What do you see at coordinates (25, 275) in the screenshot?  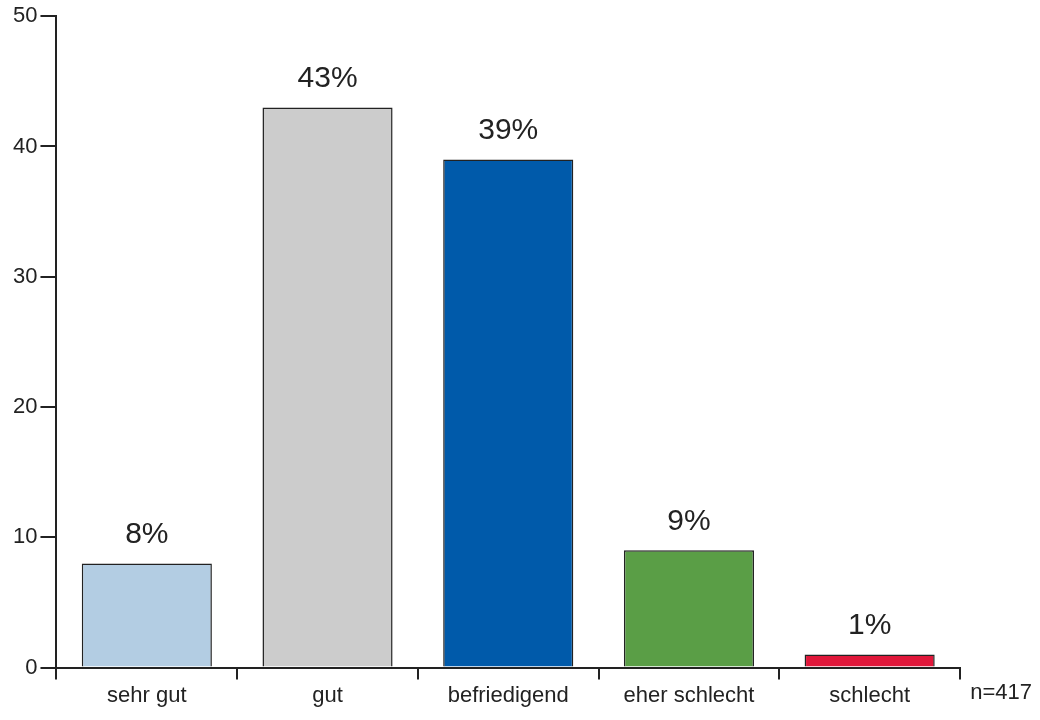 I see `y-tick-label: 30` at bounding box center [25, 275].